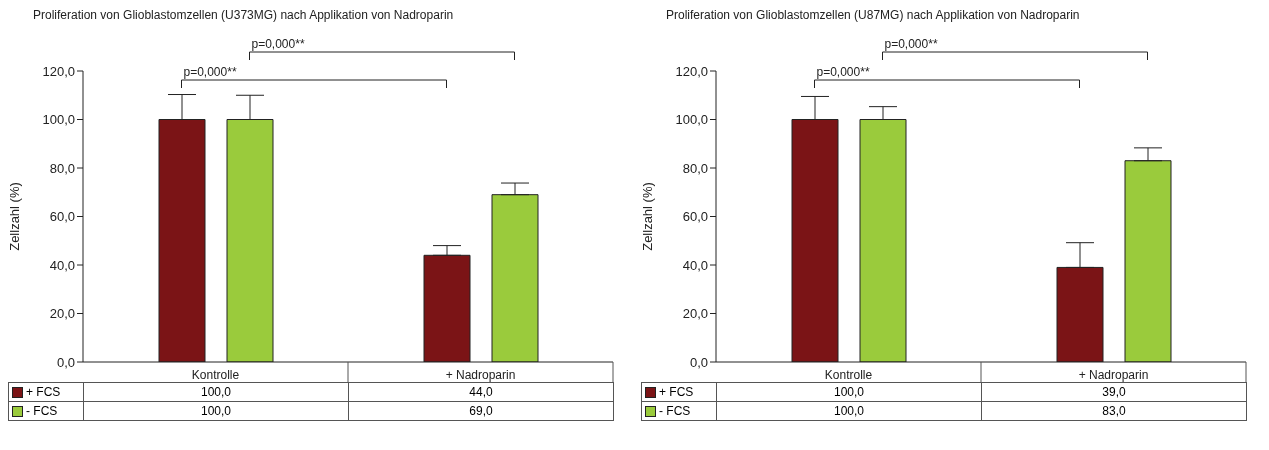 The height and width of the screenshot is (450, 1269). I want to click on data-label: 44,0, so click(481, 392).